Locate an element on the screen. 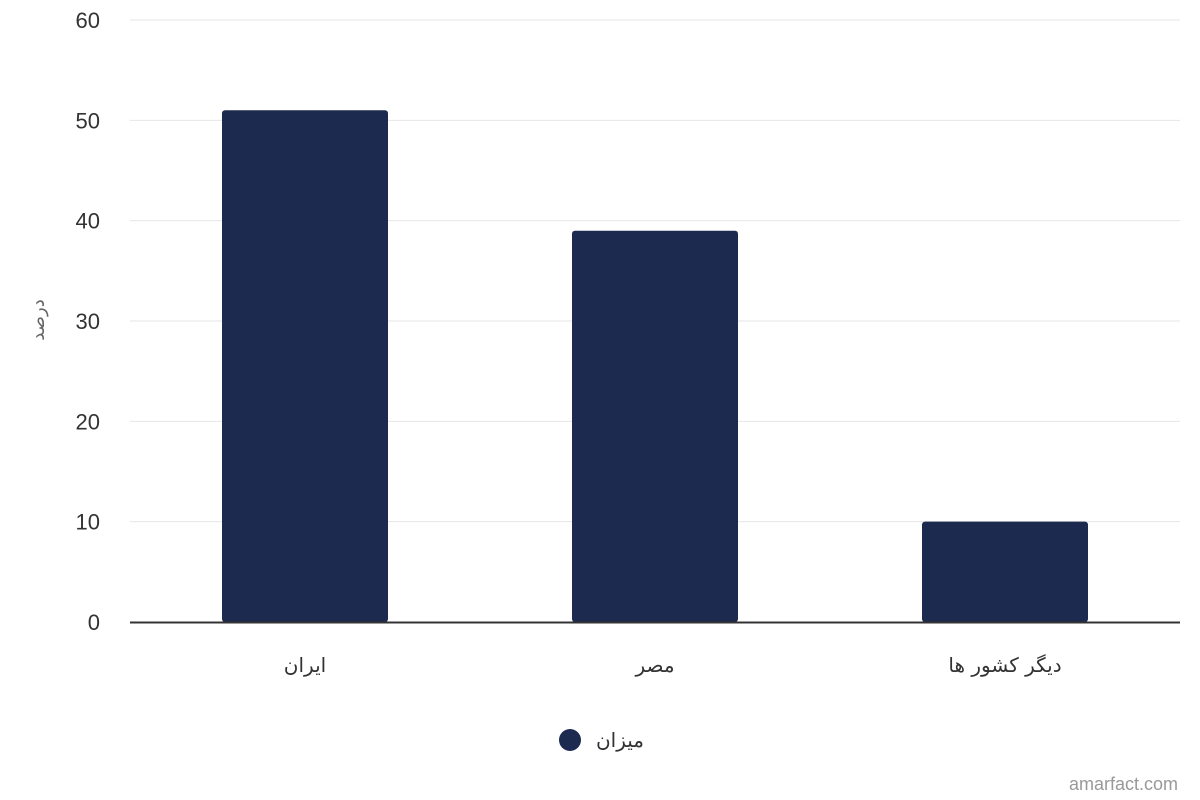 The height and width of the screenshot is (800, 1200). y-axis-ticks: 0 10 20 30 40 50 60 is located at coordinates (88, 321).